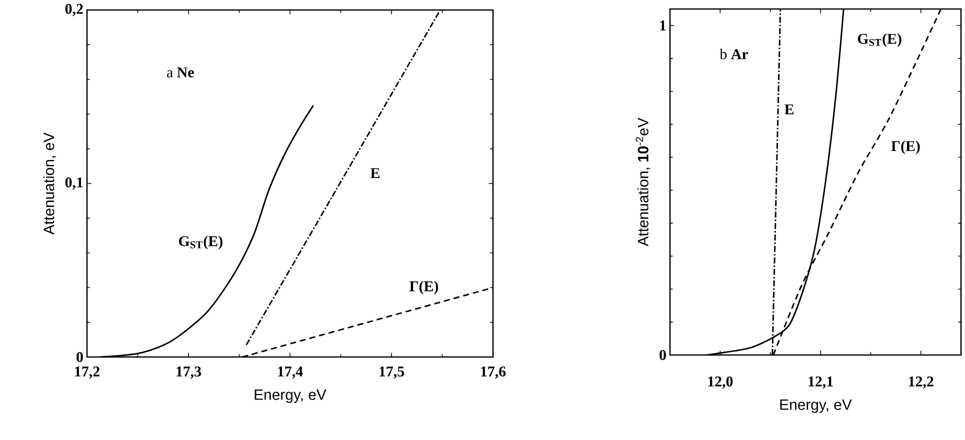 This screenshot has width=965, height=440. What do you see at coordinates (189, 372) in the screenshot?
I see `x-tick-label: 17,3` at bounding box center [189, 372].